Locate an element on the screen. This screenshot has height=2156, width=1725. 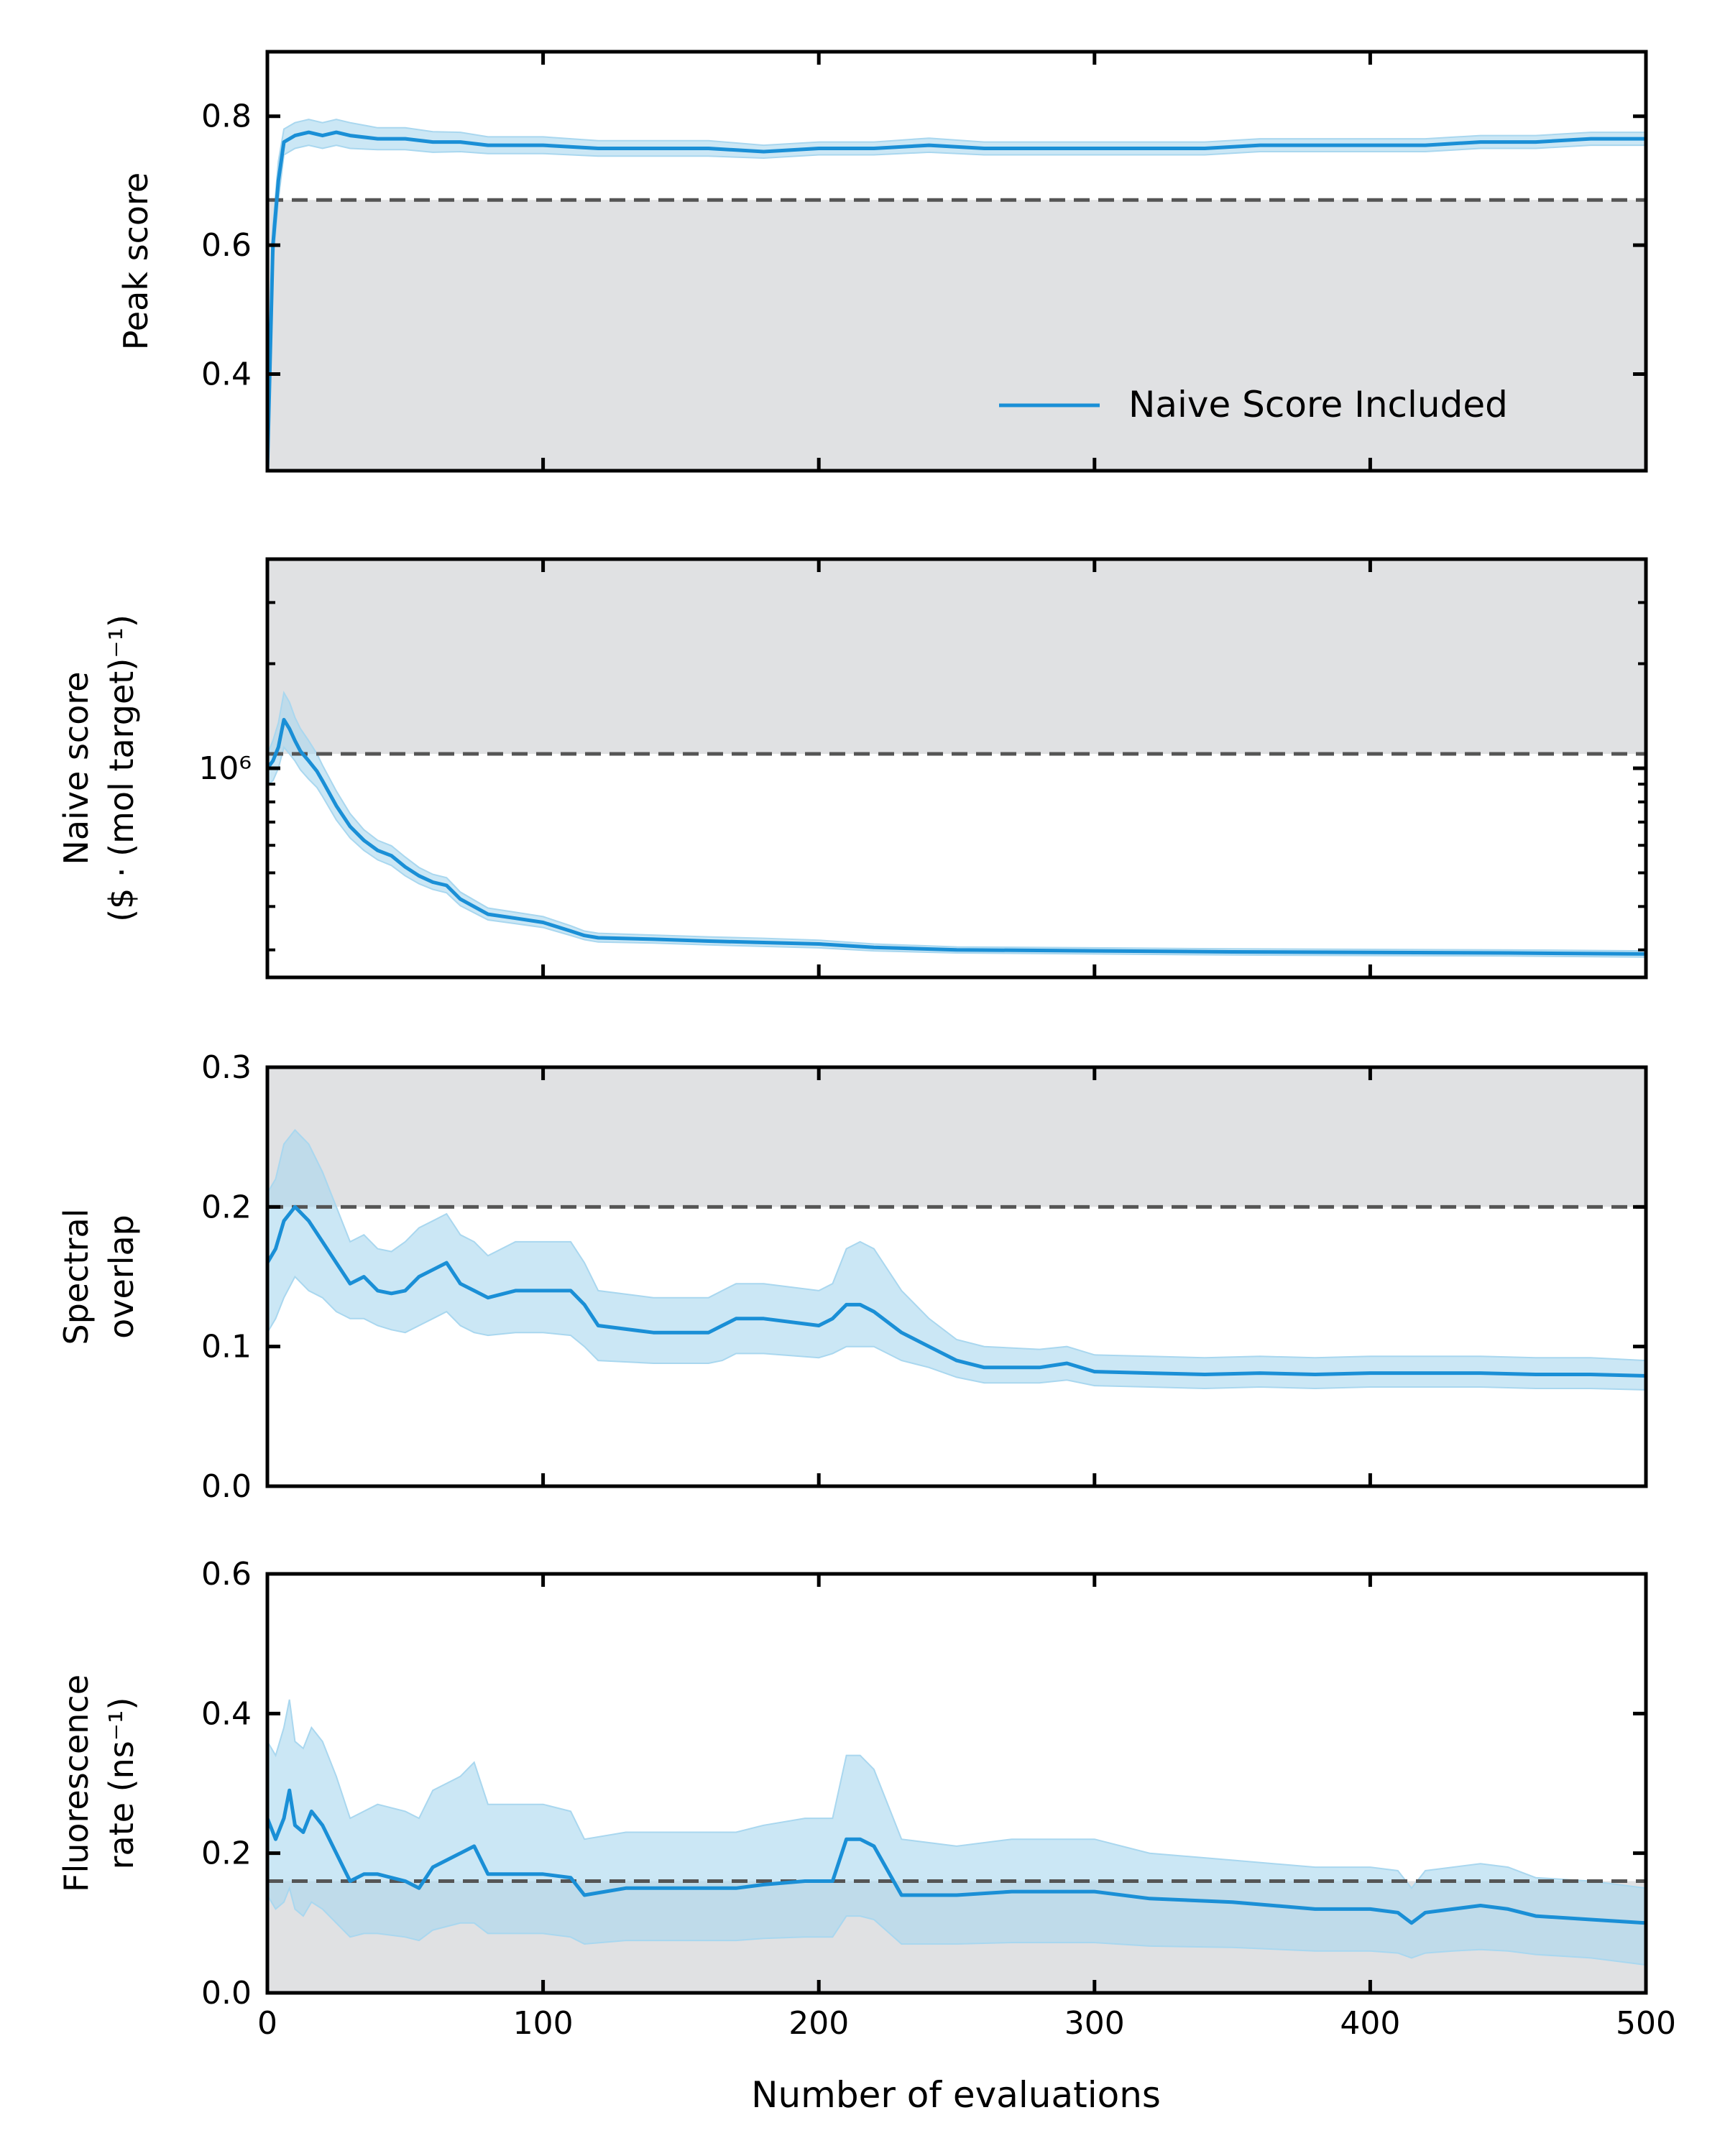
x-tick-labels: 0 100 200 300 400 500 is located at coordinates (966, 2024).